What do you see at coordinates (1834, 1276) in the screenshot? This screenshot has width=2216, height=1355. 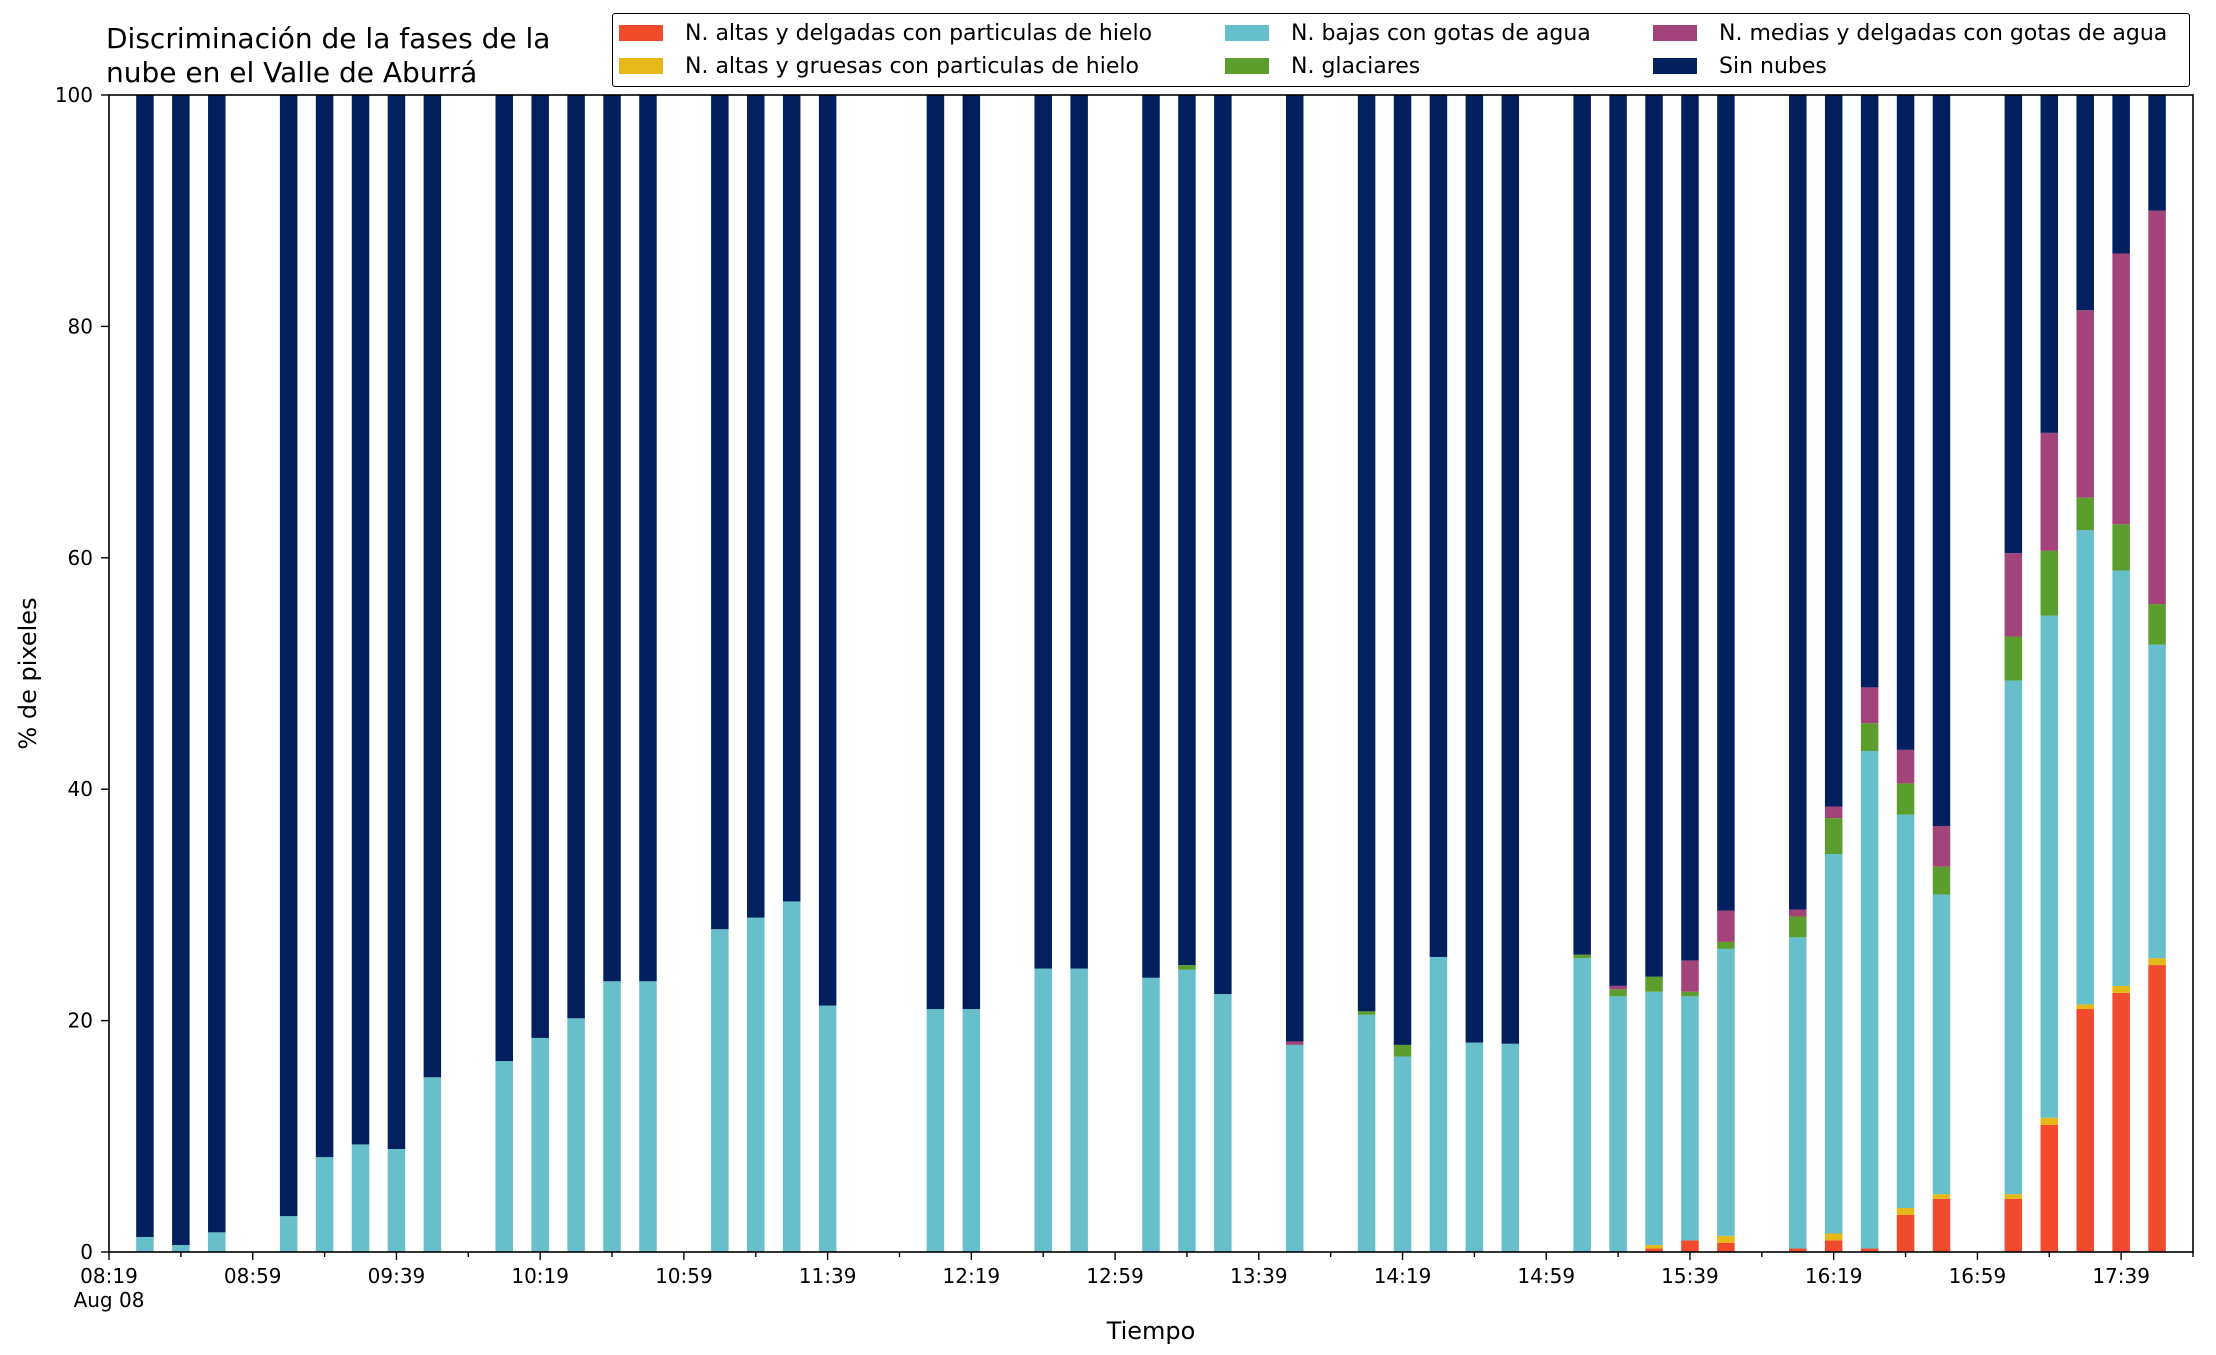 I see `x-tick-label: 16:19` at bounding box center [1834, 1276].